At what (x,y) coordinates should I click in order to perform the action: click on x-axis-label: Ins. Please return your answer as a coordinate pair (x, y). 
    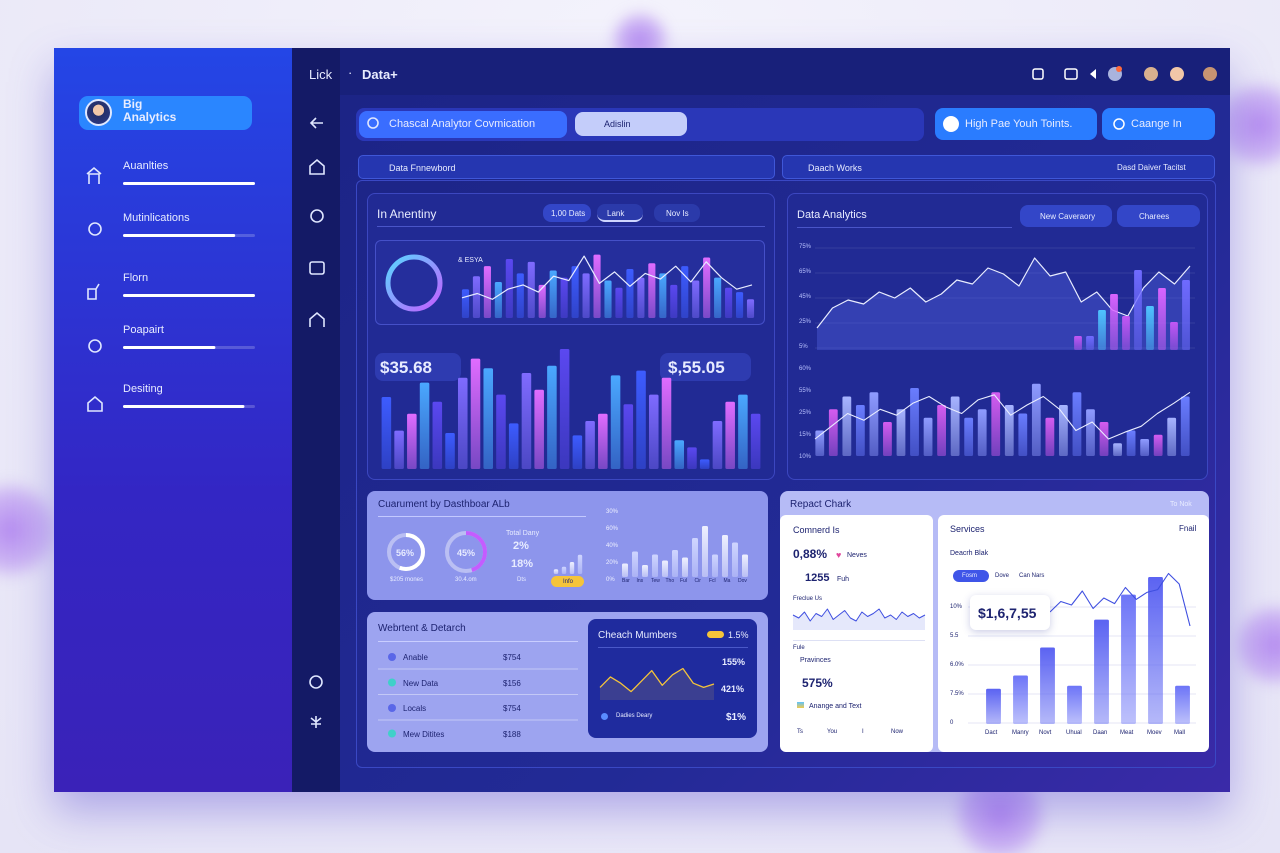
    Looking at the image, I should click on (640, 581).